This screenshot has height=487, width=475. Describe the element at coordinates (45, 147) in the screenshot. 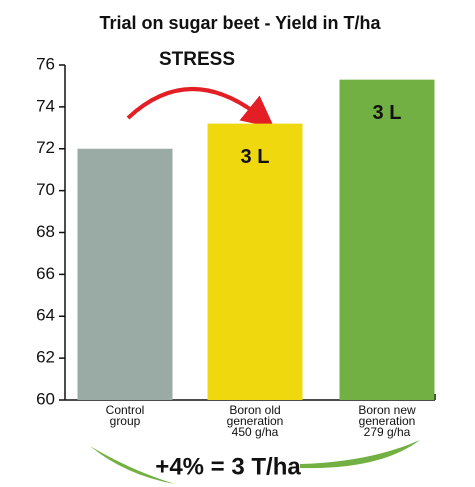

I see `y-tick-label: 72` at that location.